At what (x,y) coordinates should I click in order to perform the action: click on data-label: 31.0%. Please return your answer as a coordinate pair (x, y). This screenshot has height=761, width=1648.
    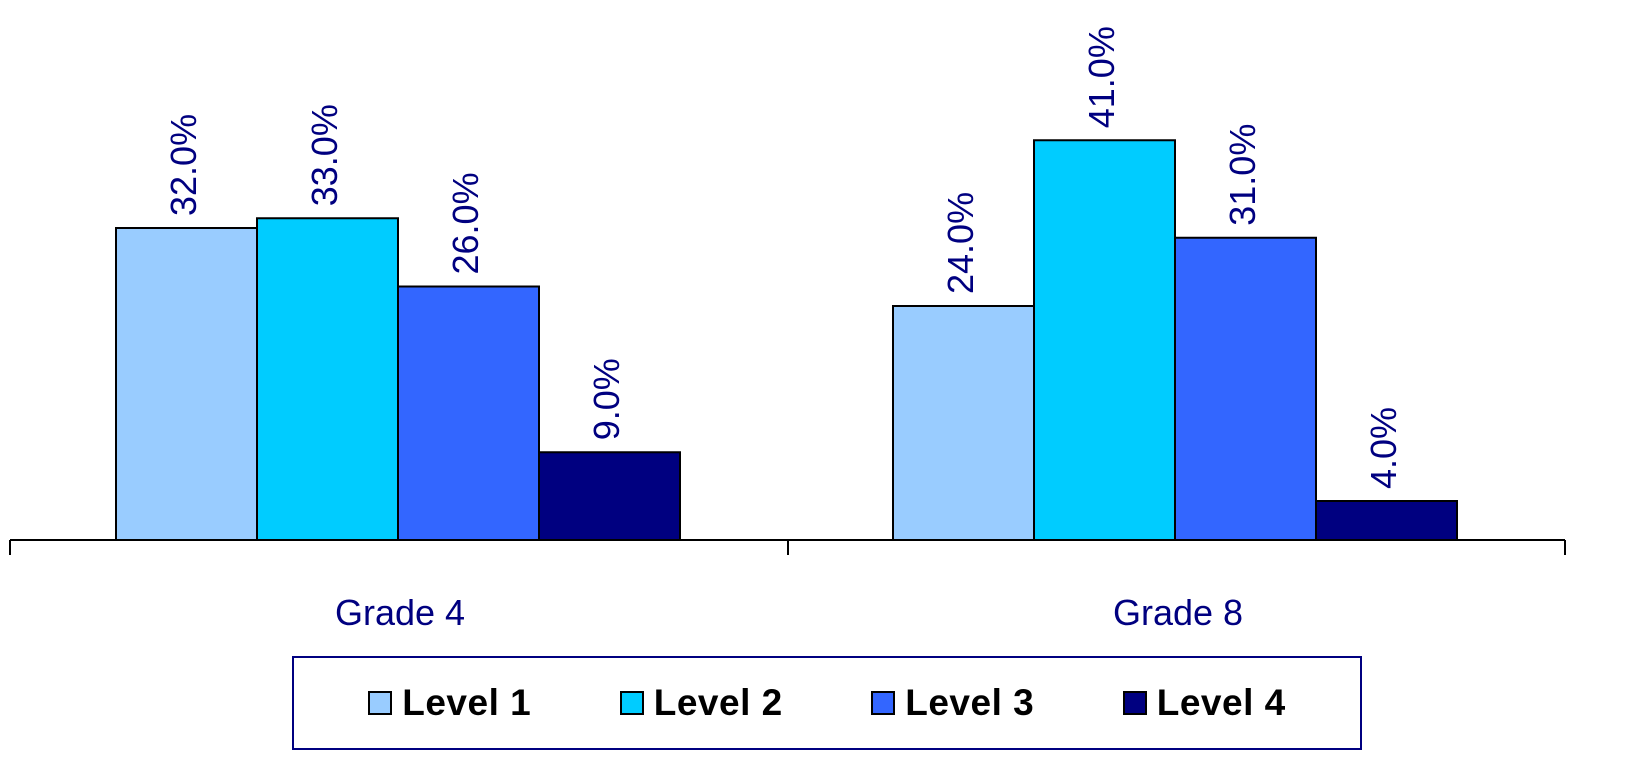
    Looking at the image, I should click on (1242, 175).